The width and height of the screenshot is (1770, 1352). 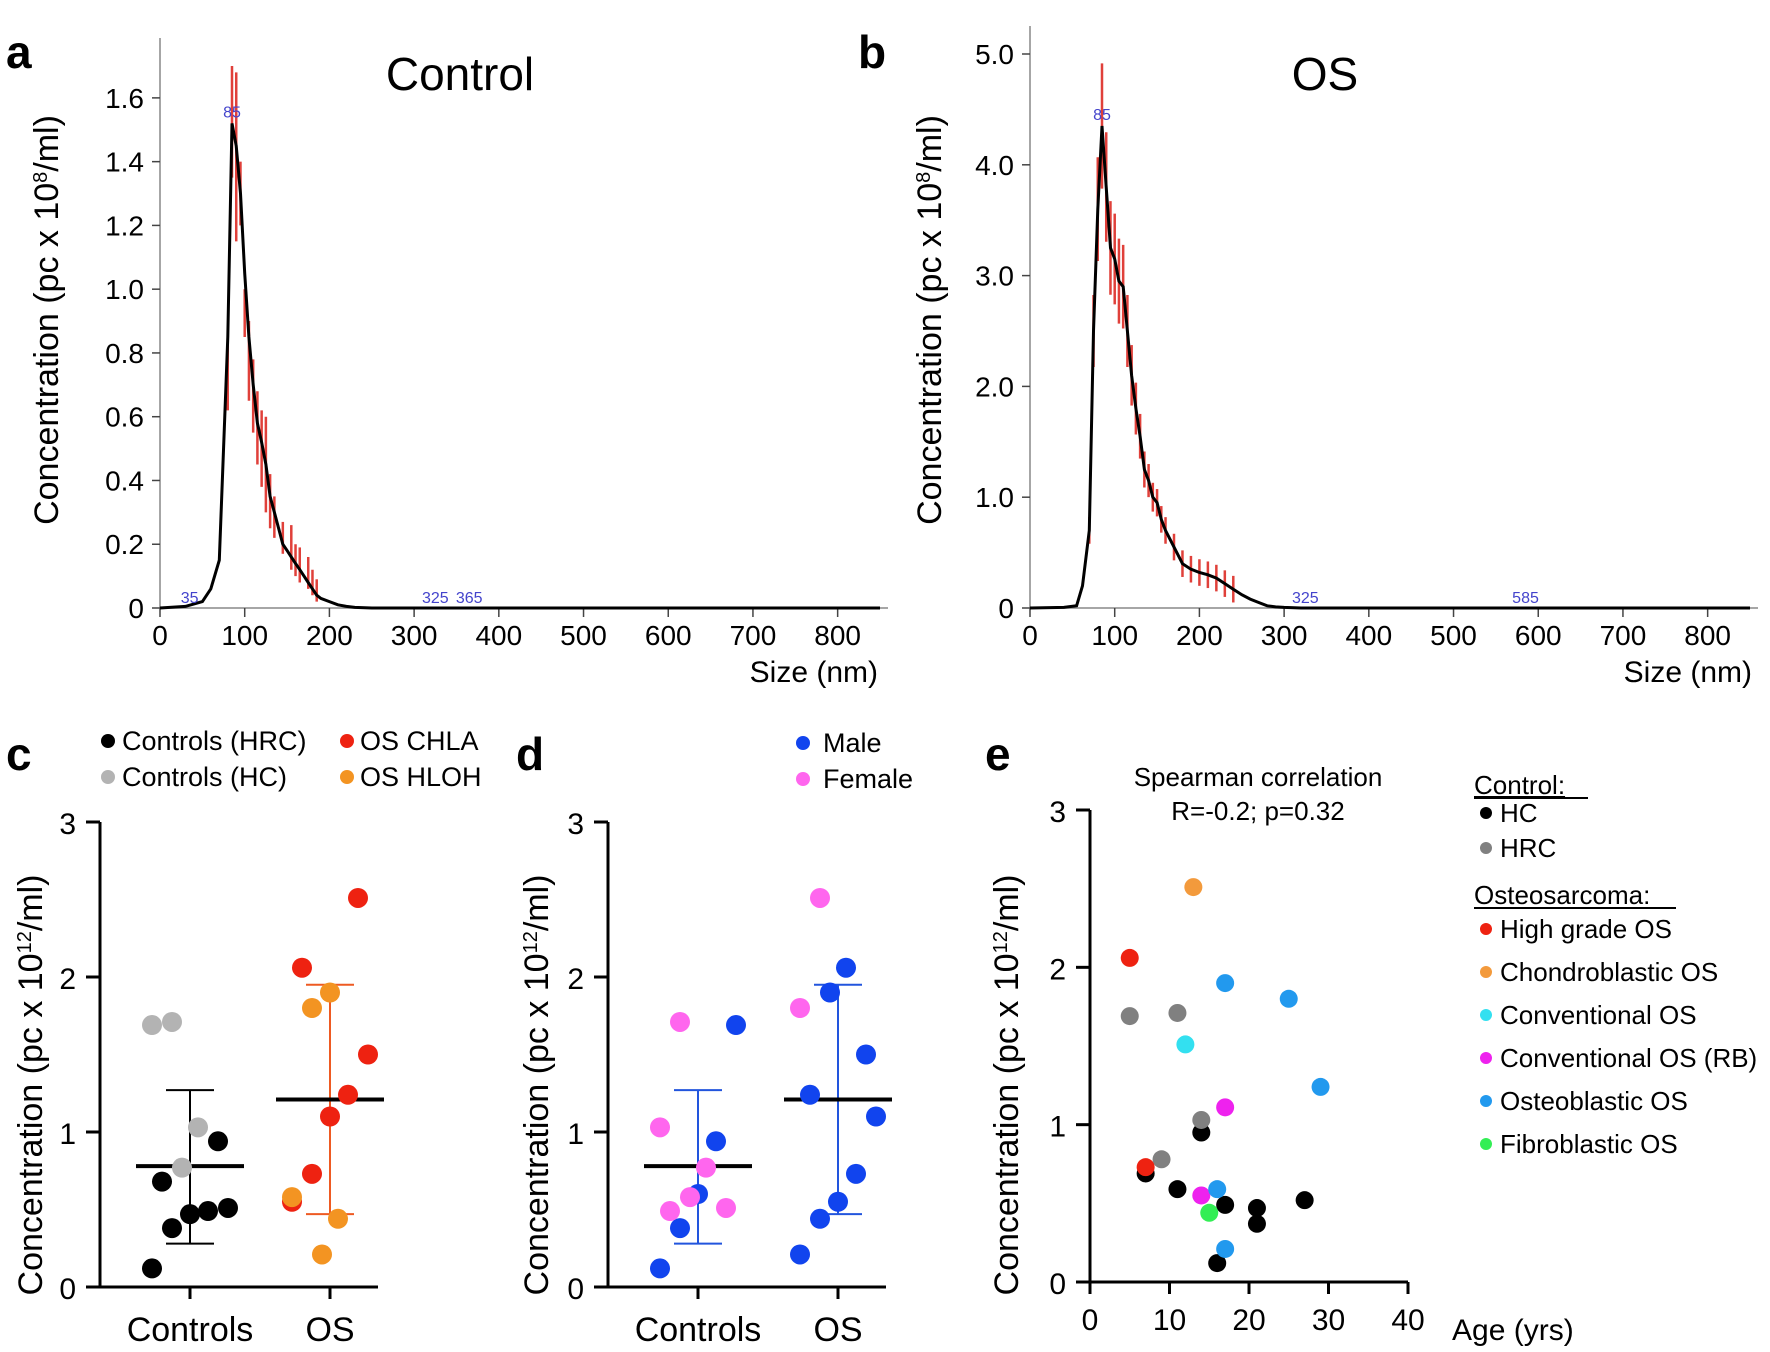 I want to click on y-axis-label-e: Concentration (pc x 1012/ml), so click(x=1007, y=1085).